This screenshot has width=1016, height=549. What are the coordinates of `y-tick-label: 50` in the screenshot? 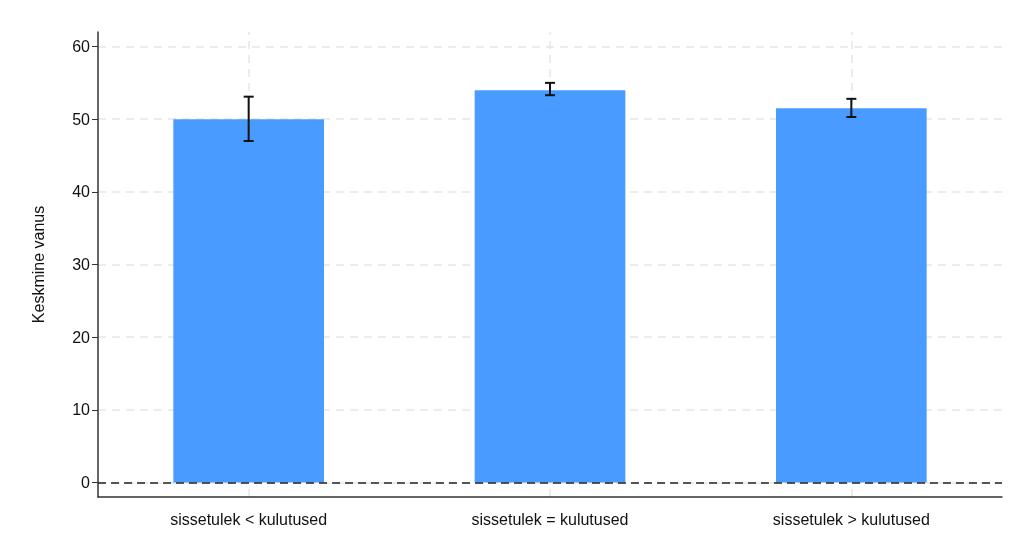 It's located at (81, 119).